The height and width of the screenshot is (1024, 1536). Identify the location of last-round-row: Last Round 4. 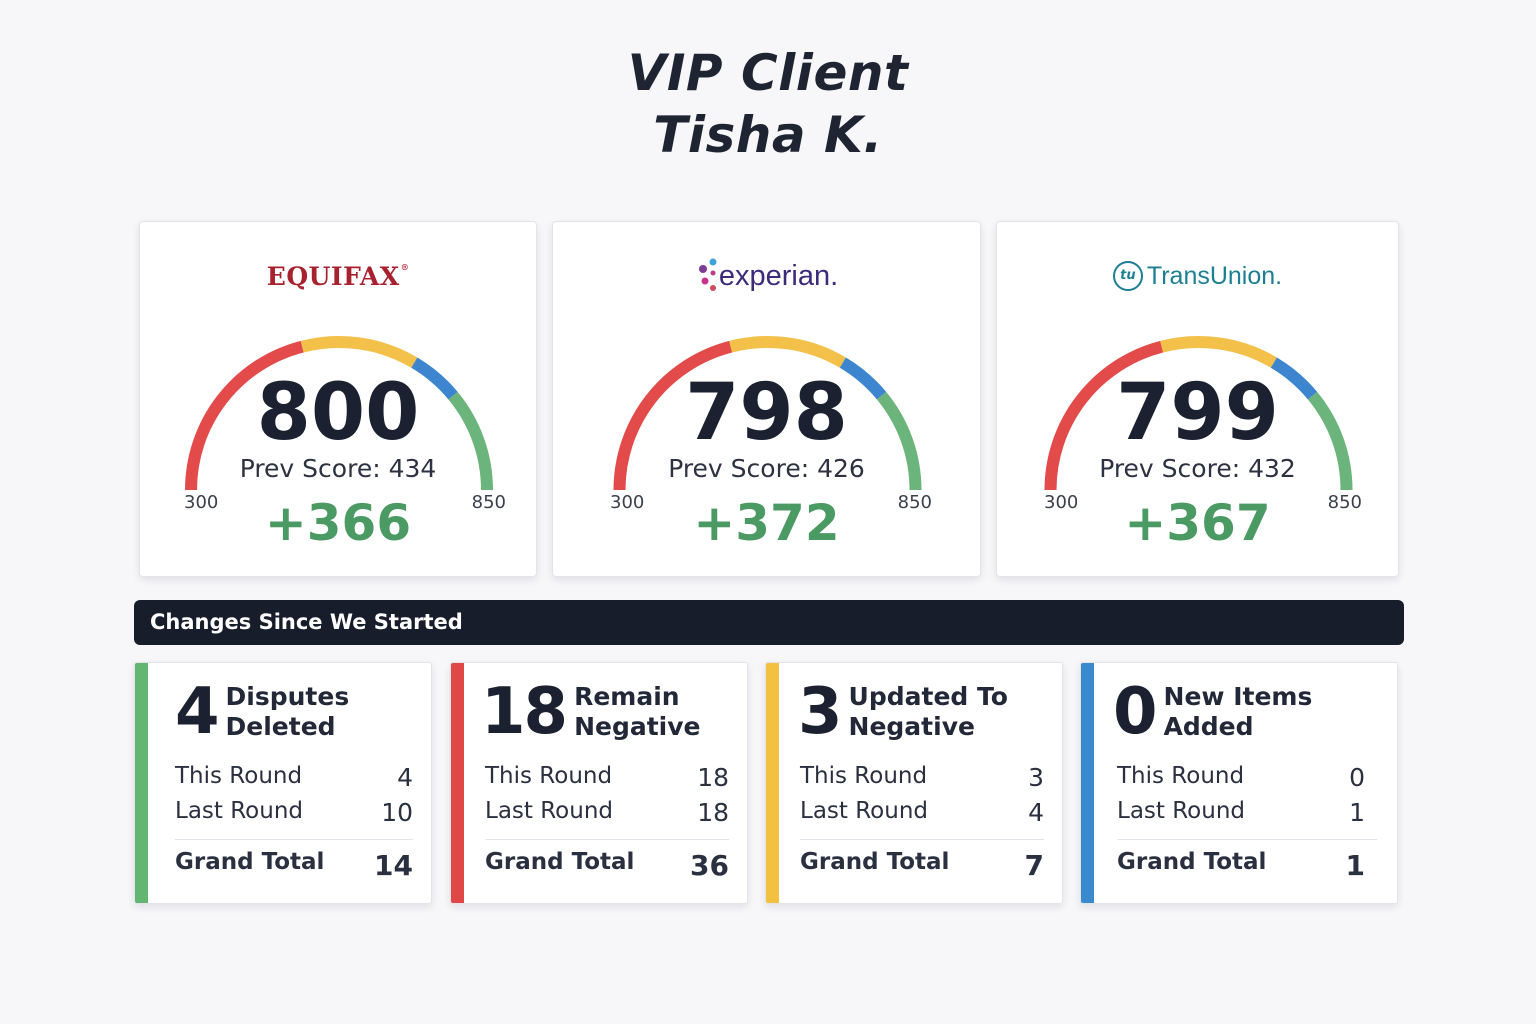
(922, 812).